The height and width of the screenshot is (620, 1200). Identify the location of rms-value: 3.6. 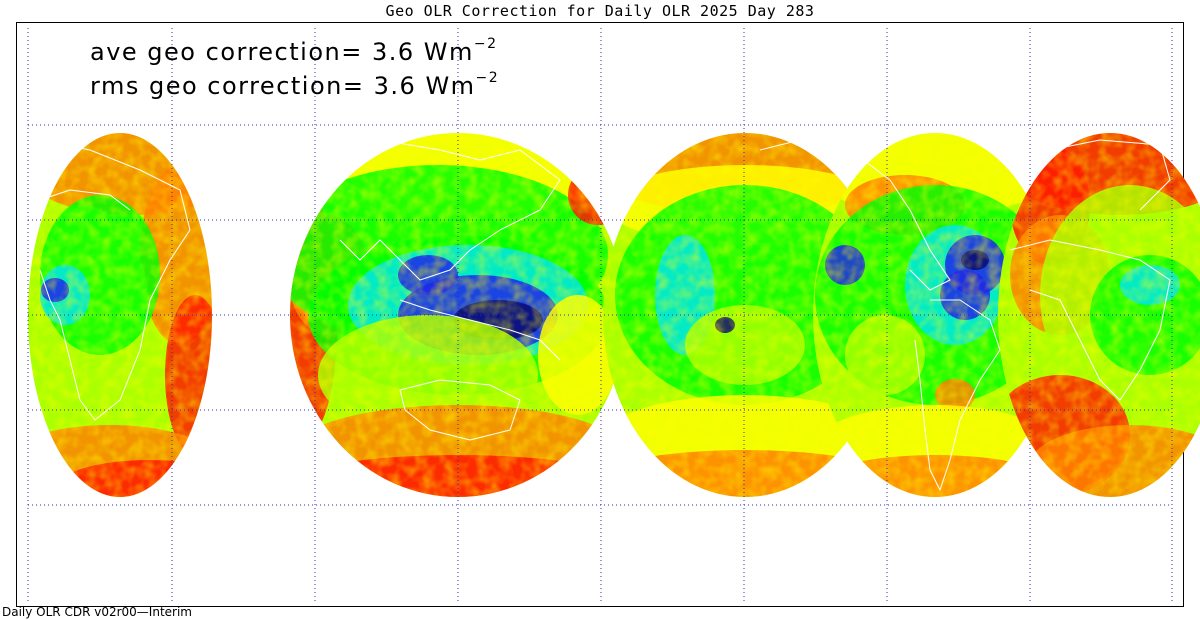
(395, 86).